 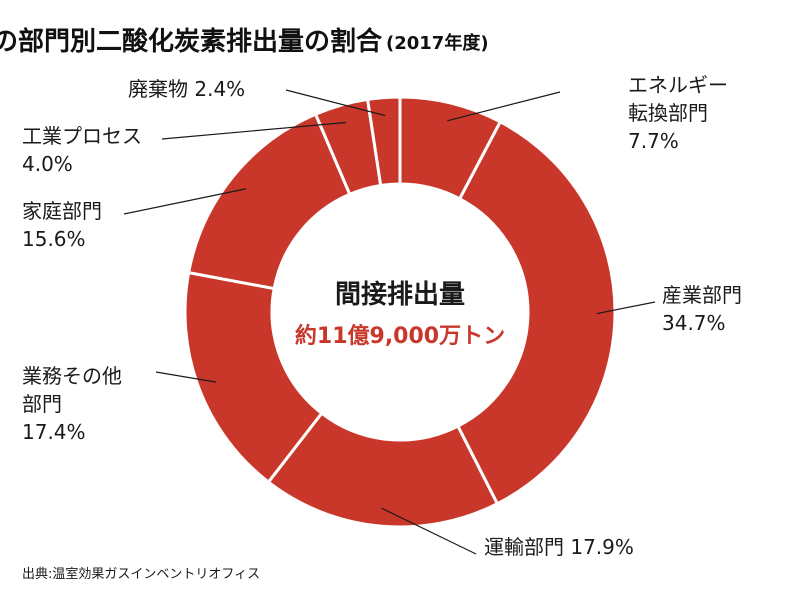 What do you see at coordinates (653, 141) in the screenshot?
I see `slice-label-line: 7.7%` at bounding box center [653, 141].